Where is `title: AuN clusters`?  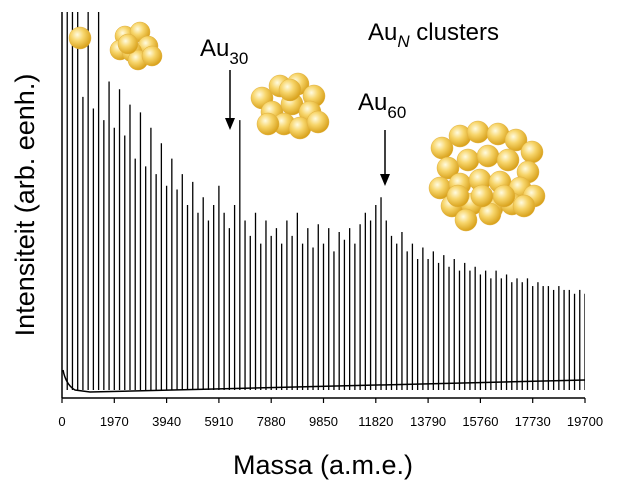
title: AuN clusters is located at coordinates (433, 35).